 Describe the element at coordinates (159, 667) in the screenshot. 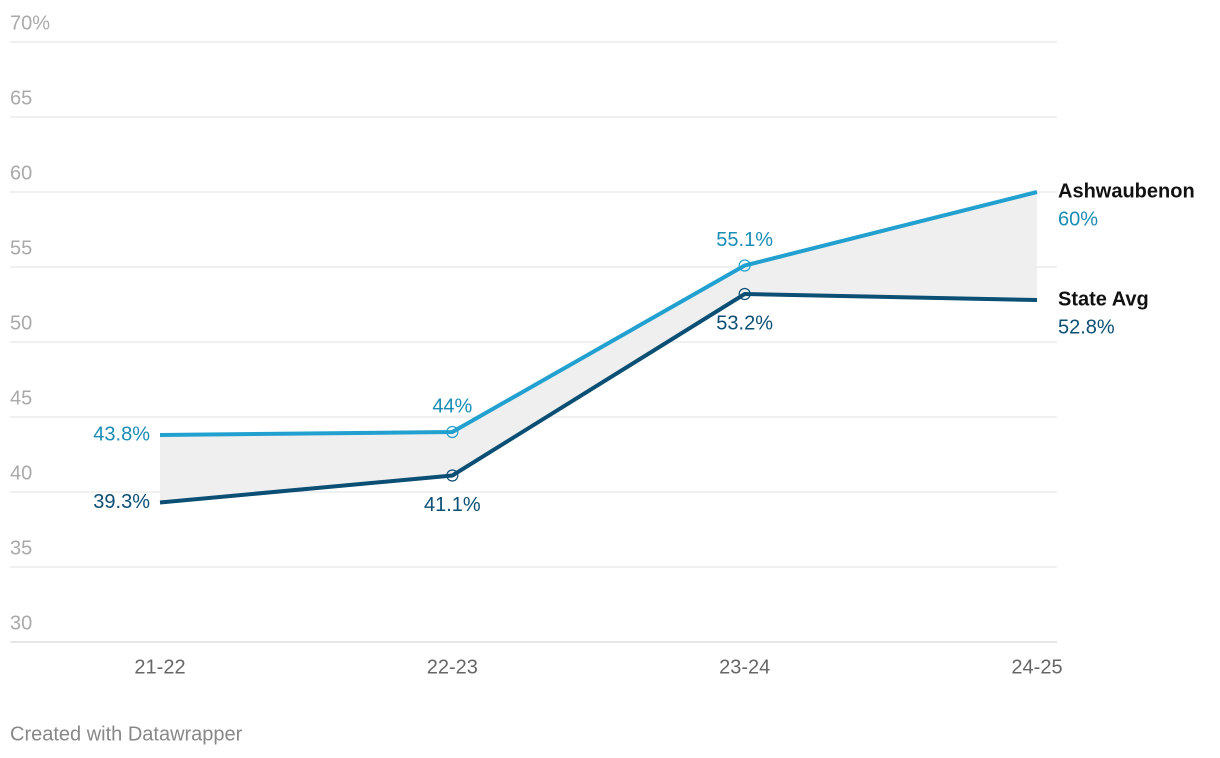

I see `x-tick-label: 21-22` at that location.